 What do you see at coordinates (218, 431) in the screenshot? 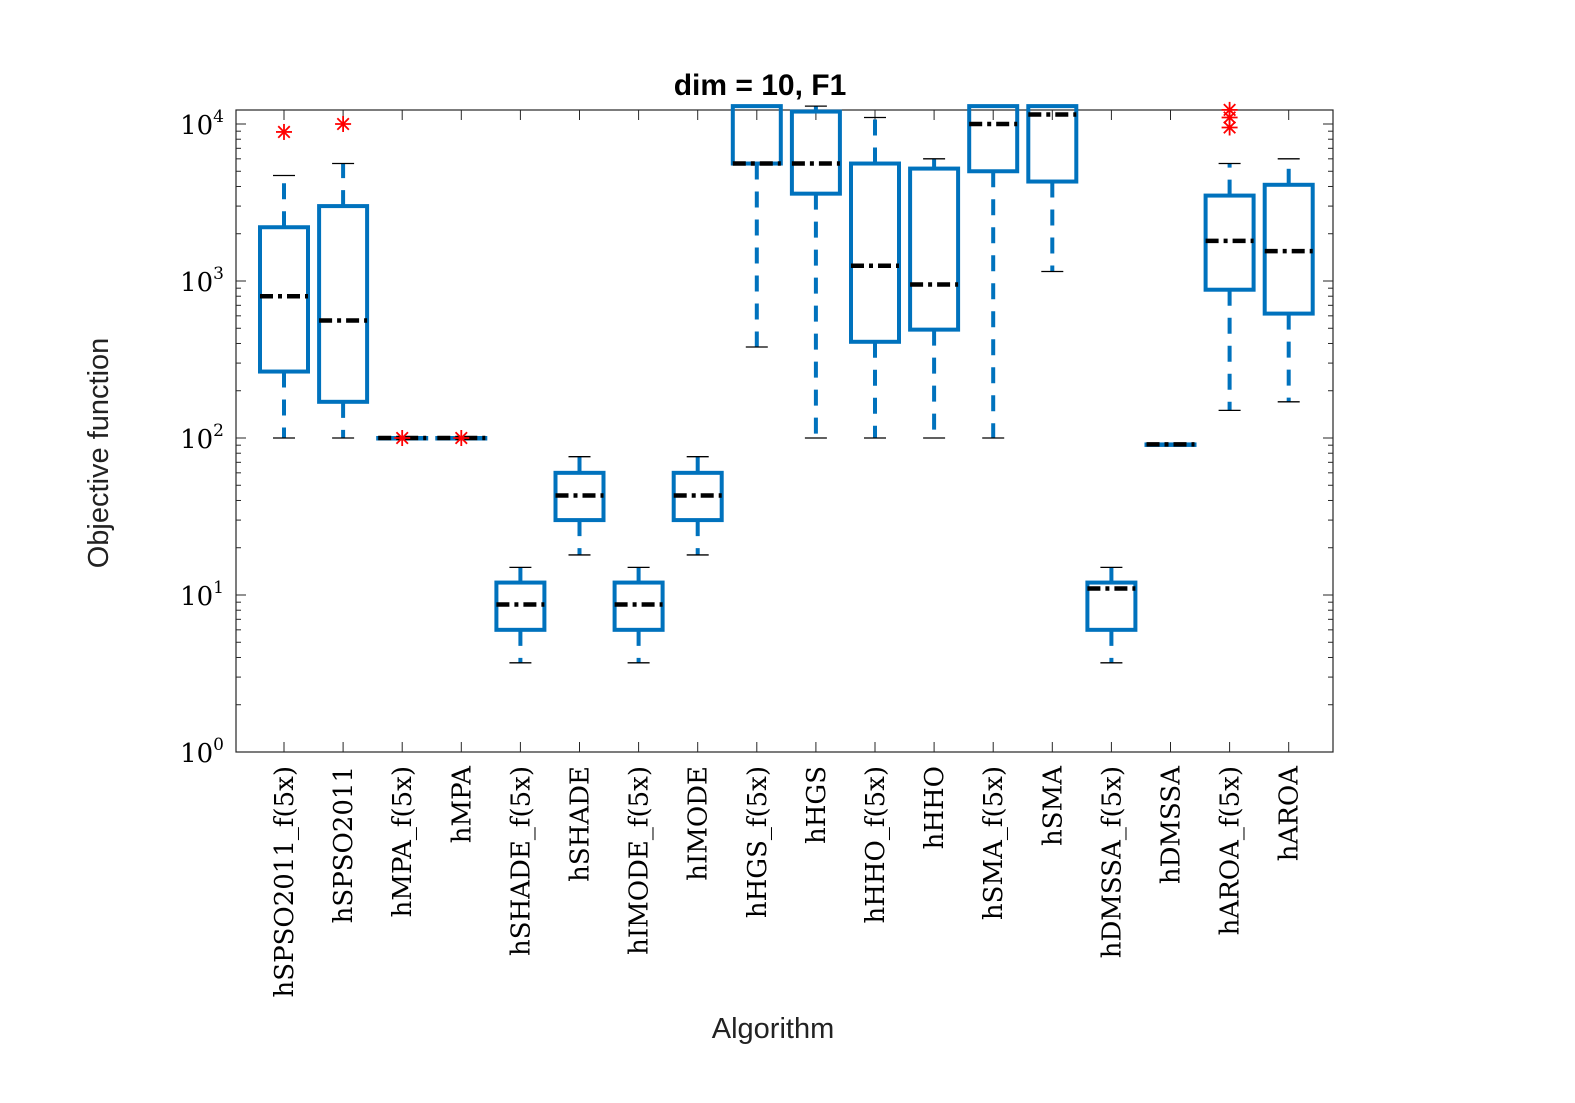
I see `y-tick-exponent: 2` at bounding box center [218, 431].